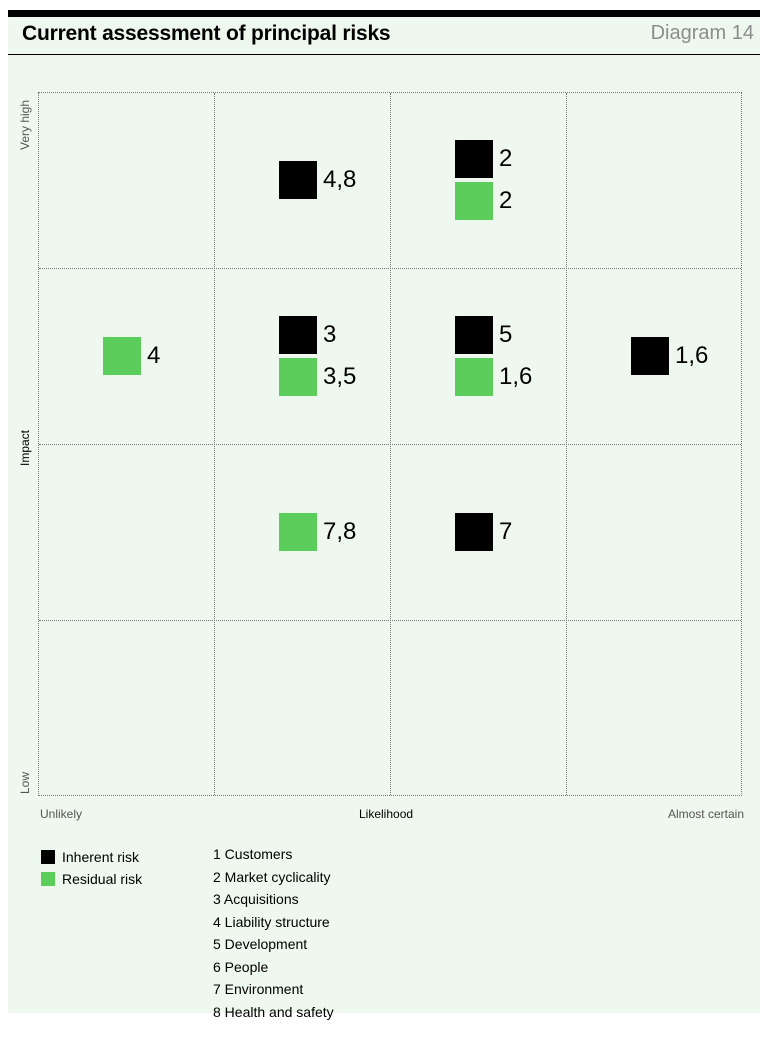  Describe the element at coordinates (702, 33) in the screenshot. I see `diagram-number: Diagram 14` at that location.